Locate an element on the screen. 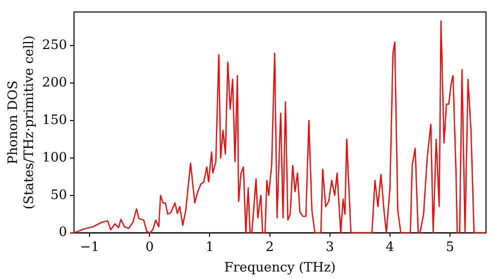 The width and height of the screenshot is (500, 280). x-axis-title: Frequency (THz) is located at coordinates (280, 268).